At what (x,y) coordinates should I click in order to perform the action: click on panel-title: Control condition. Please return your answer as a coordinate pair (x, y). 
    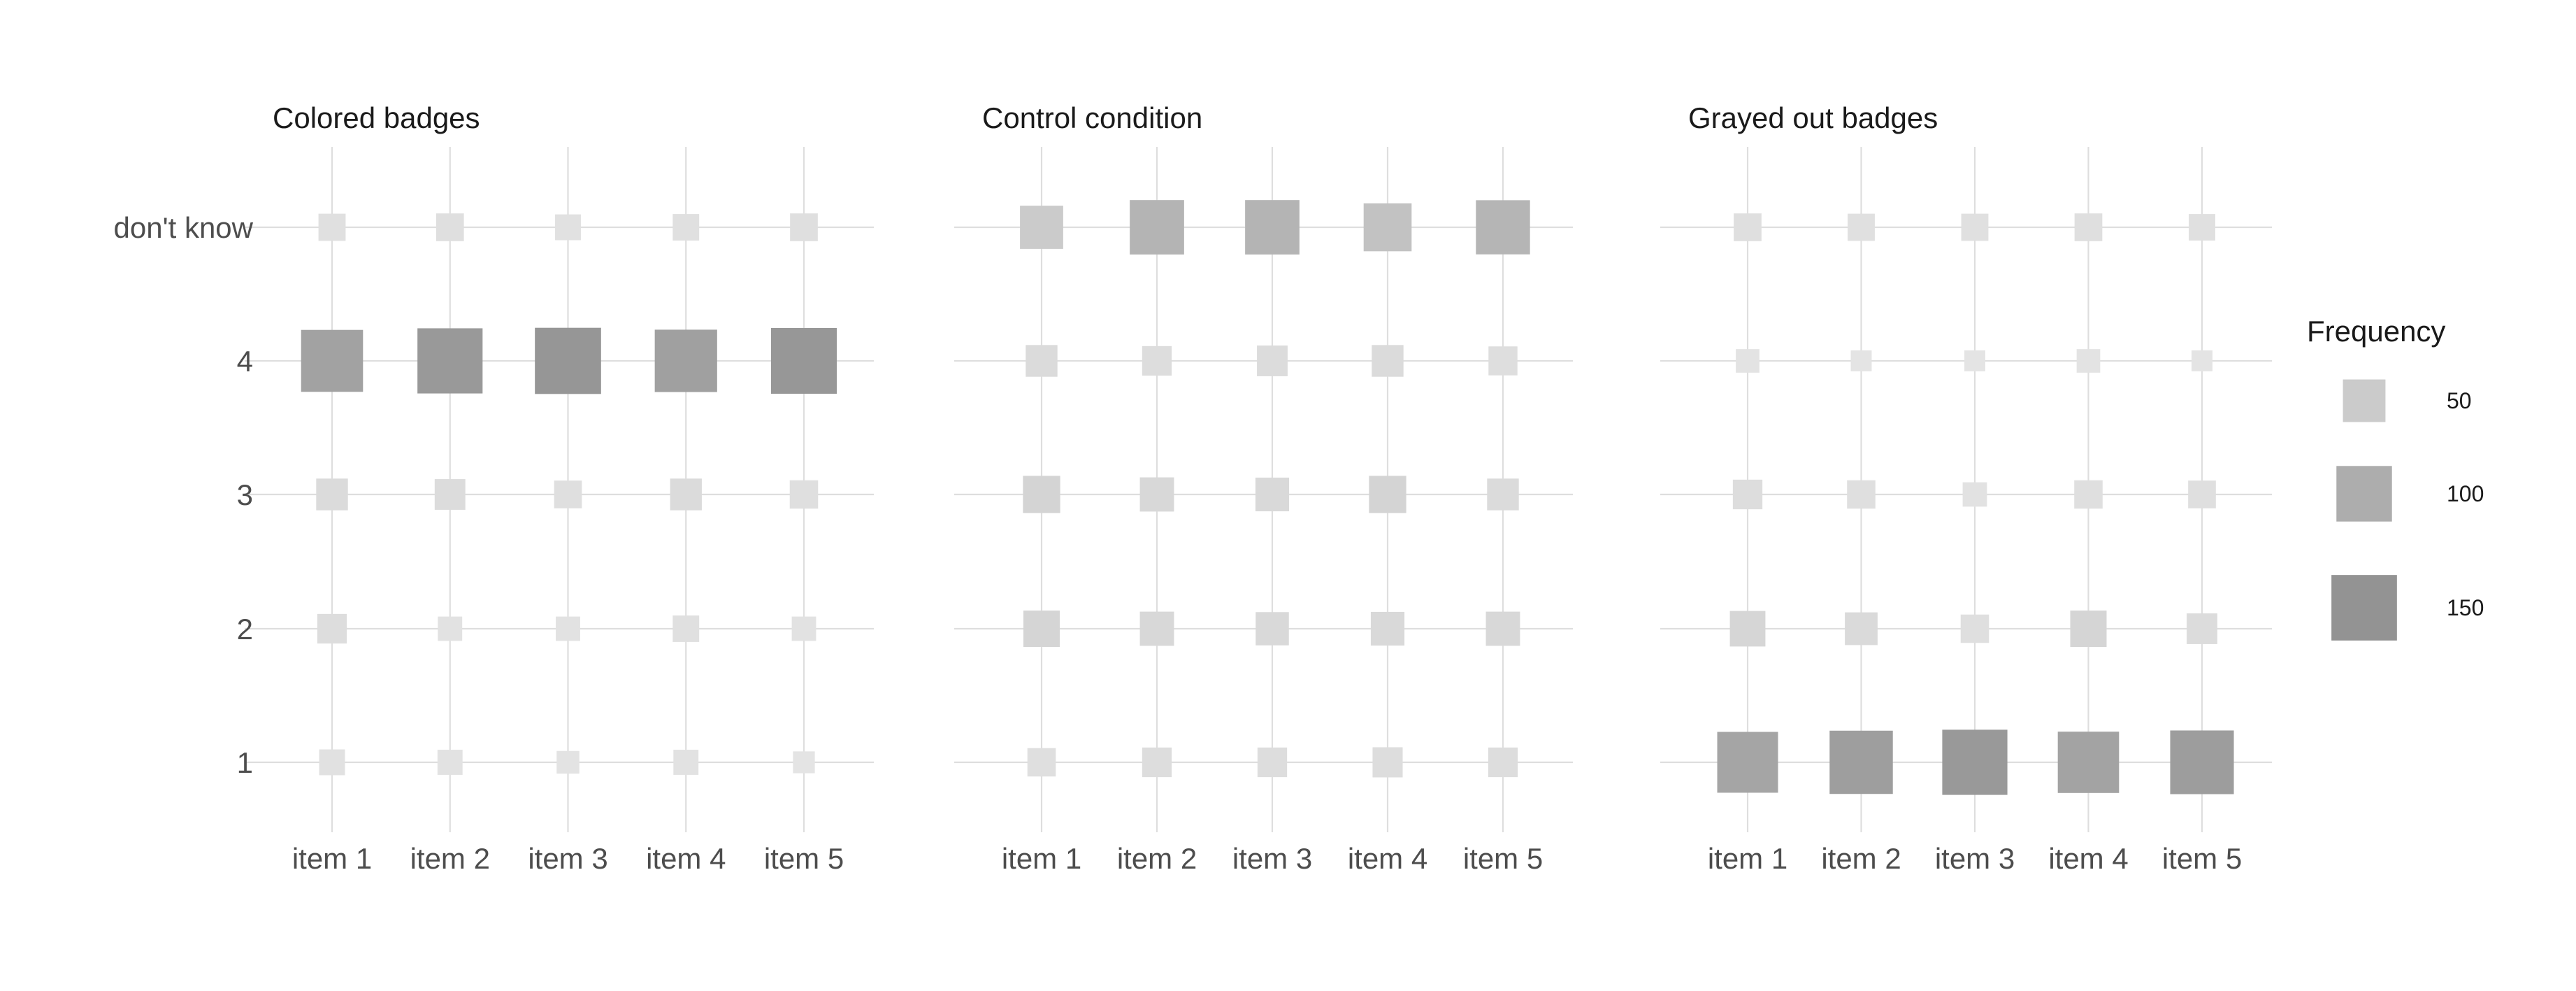
    Looking at the image, I should click on (1092, 117).